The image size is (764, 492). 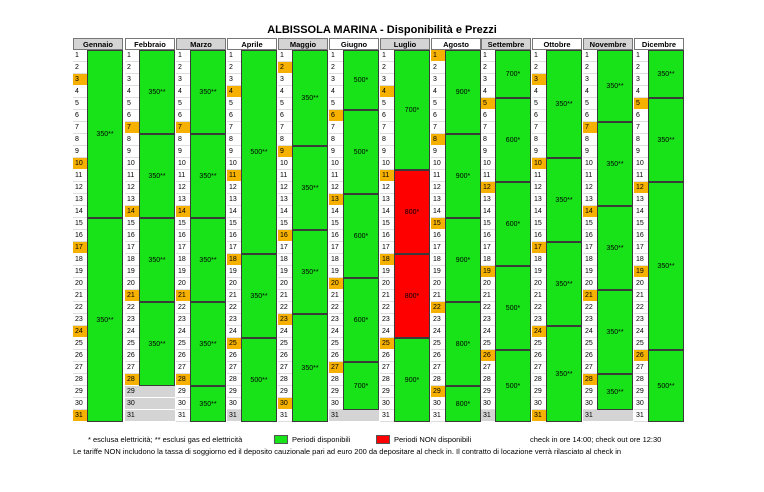 I want to click on month-header: Agosto, so click(x=456, y=44).